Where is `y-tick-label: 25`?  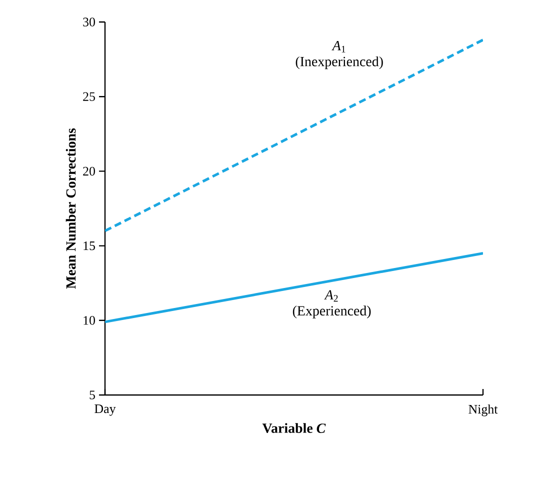 y-tick-label: 25 is located at coordinates (89, 96).